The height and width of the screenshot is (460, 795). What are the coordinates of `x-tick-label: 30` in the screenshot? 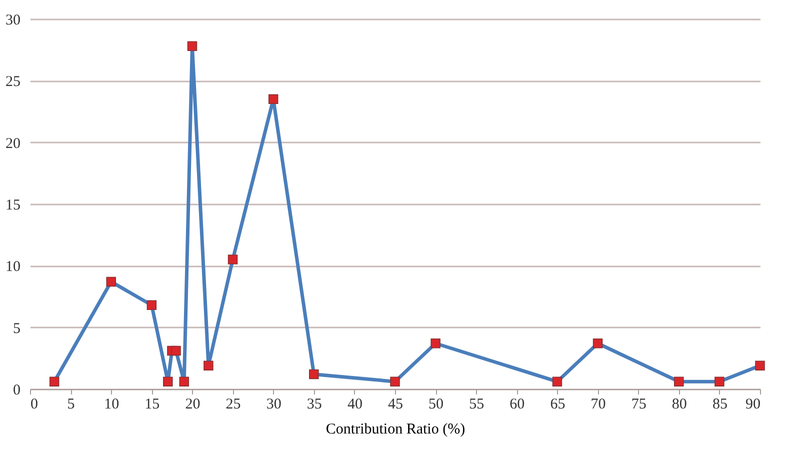 It's located at (274, 404).